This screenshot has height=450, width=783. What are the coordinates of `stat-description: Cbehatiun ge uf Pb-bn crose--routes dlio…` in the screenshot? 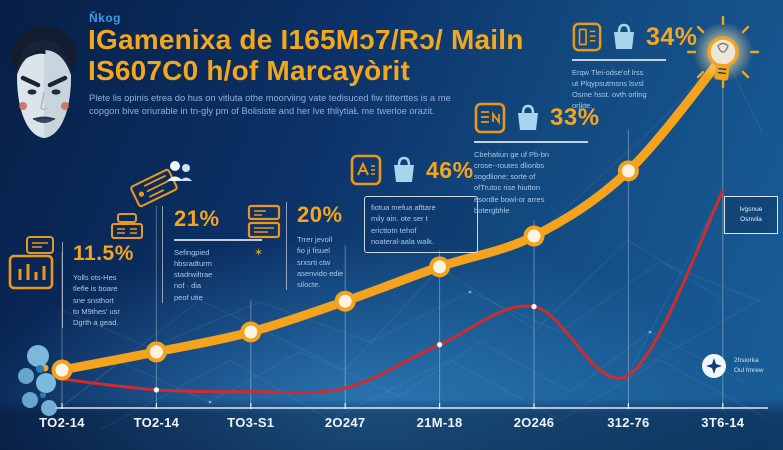 It's located at (512, 182).